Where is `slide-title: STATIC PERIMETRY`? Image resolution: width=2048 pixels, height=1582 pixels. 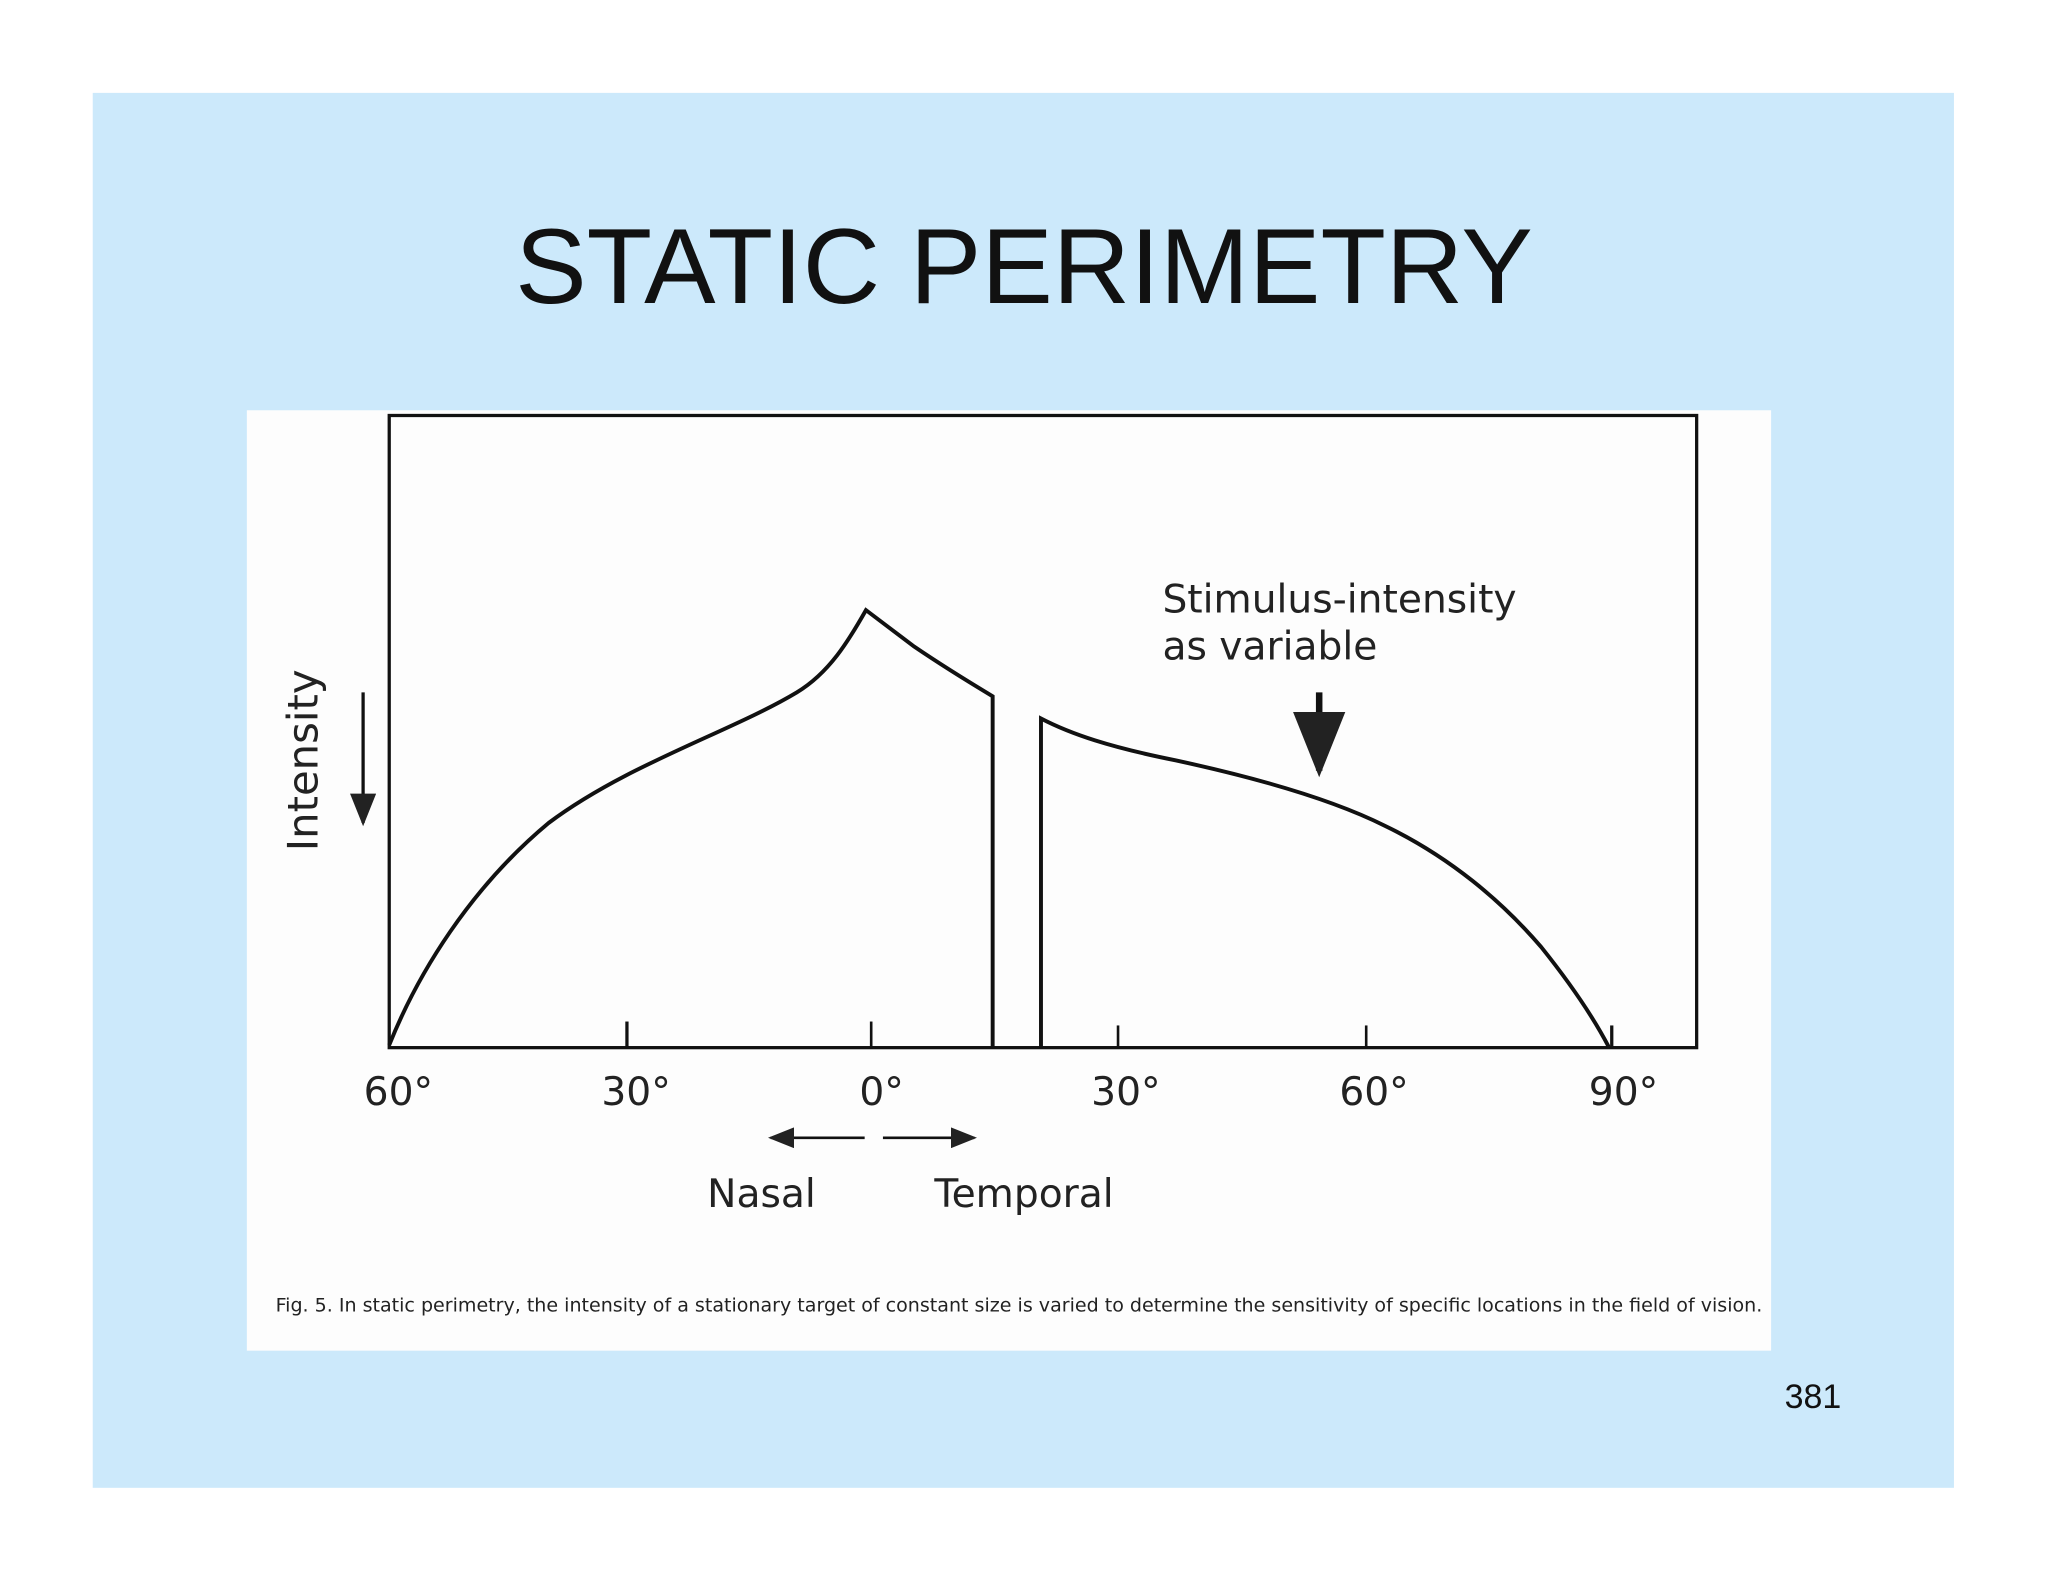 slide-title: STATIC PERIMETRY is located at coordinates (1024, 266).